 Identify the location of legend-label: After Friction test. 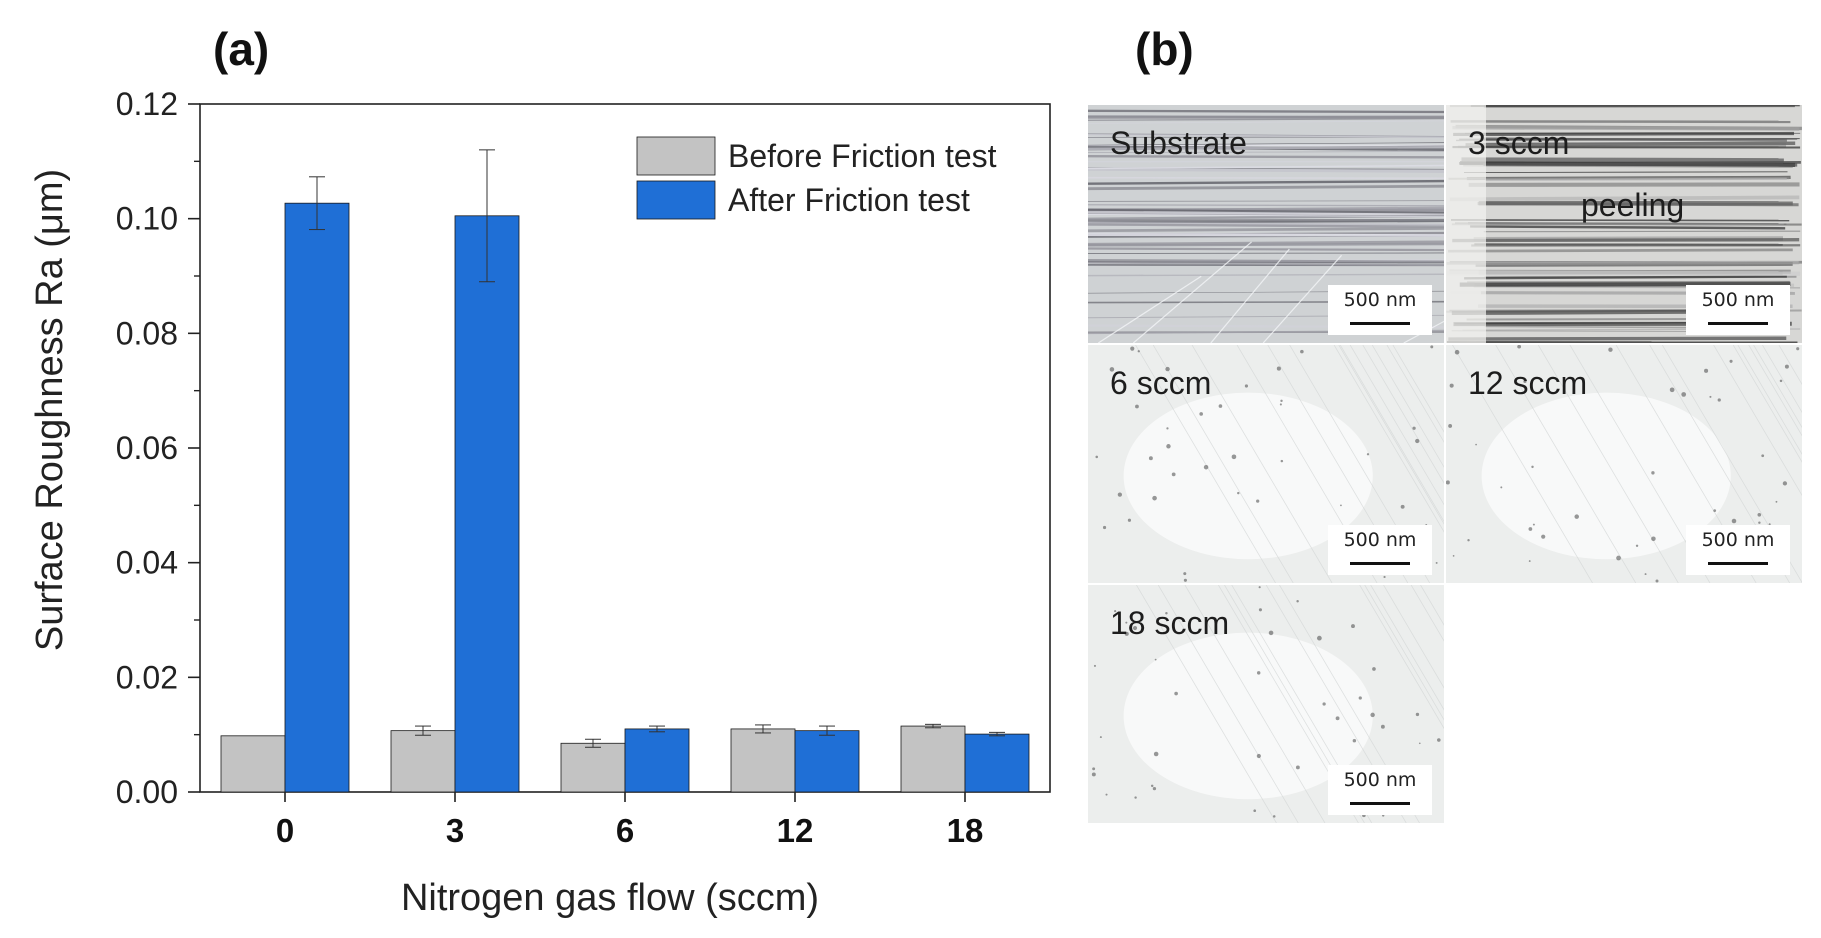
(849, 200).